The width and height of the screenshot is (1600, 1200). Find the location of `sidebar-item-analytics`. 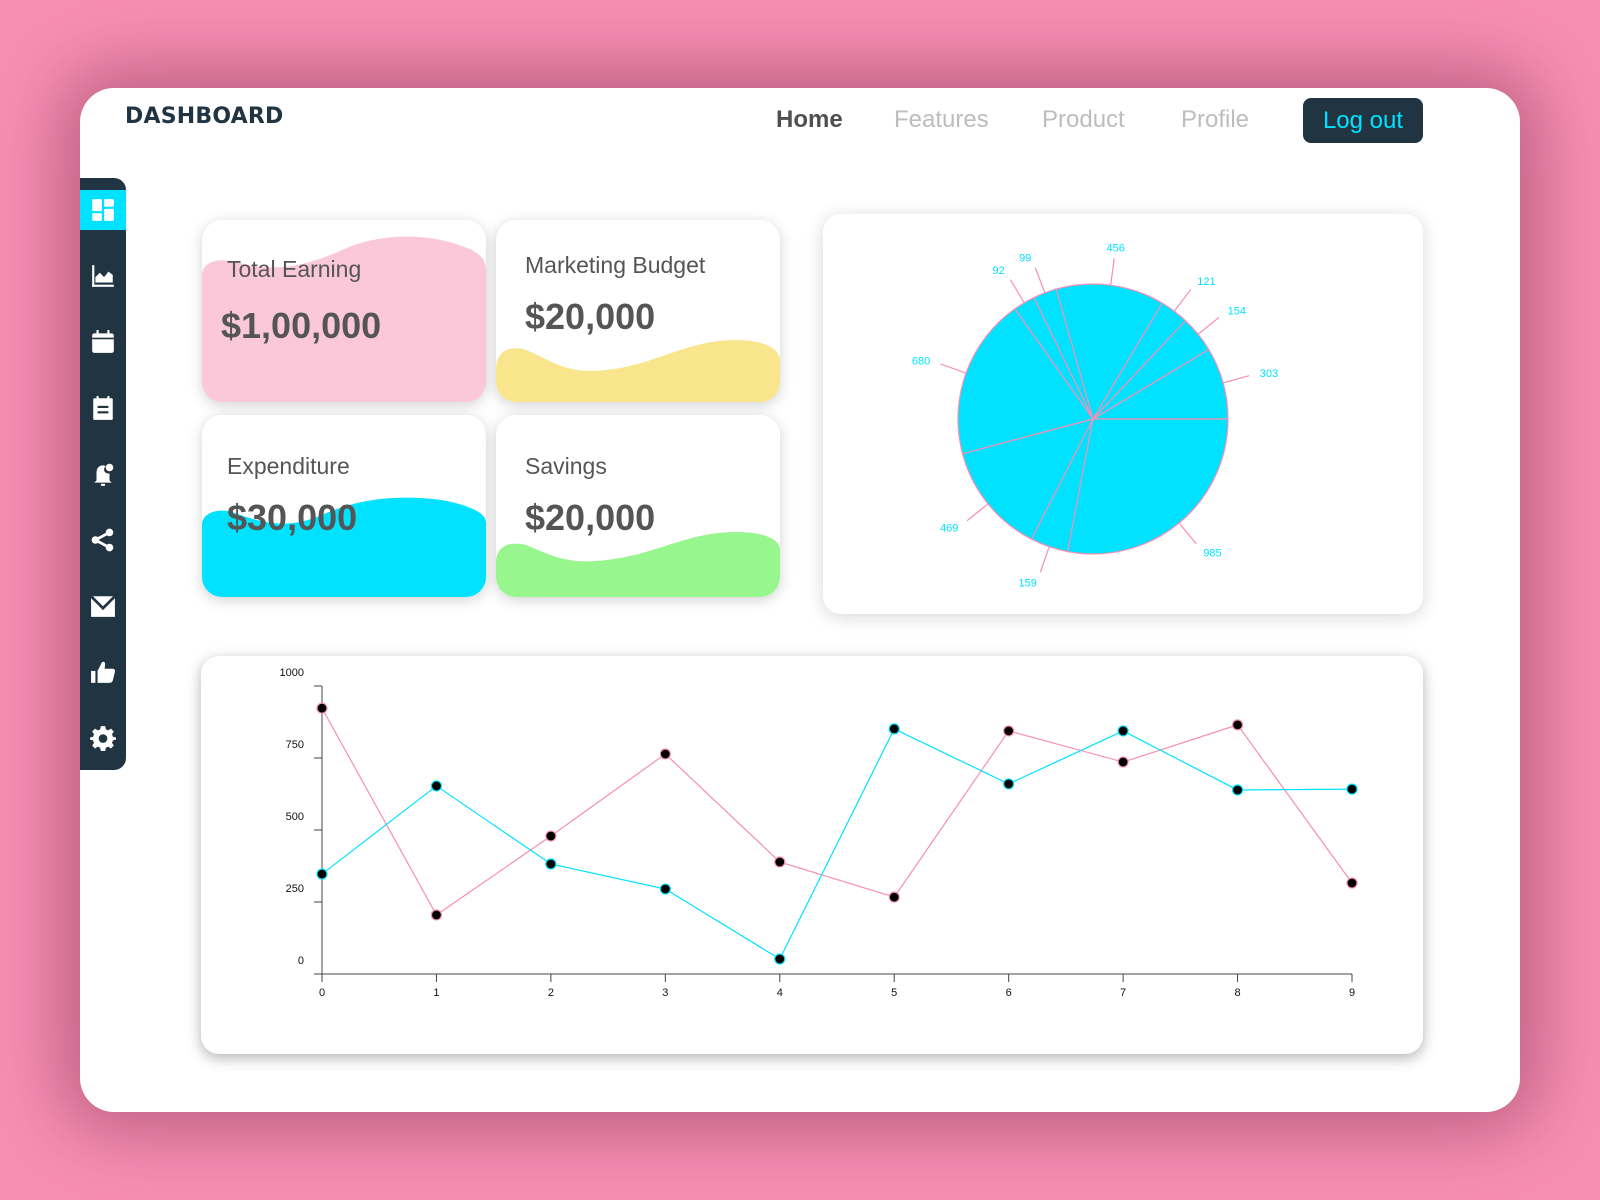

sidebar-item-analytics is located at coordinates (103, 276).